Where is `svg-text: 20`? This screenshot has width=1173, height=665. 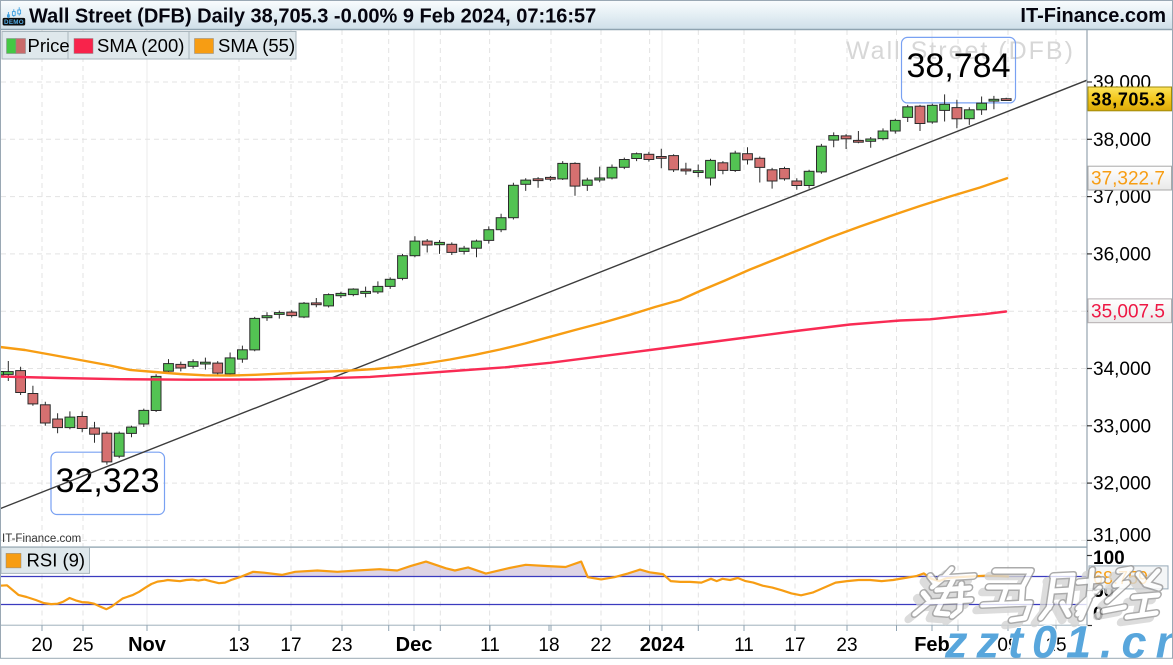
svg-text: 20 is located at coordinates (41, 645).